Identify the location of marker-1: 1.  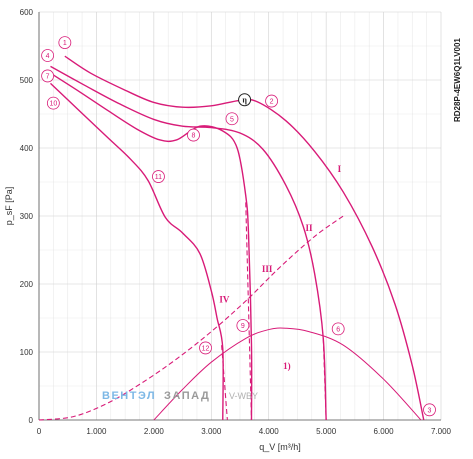
(65, 42).